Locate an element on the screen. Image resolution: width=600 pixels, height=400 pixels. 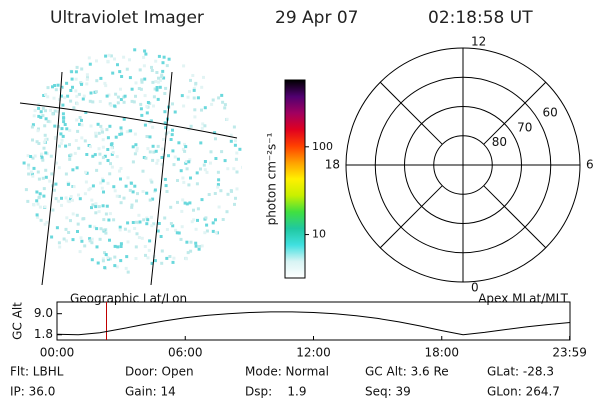
info-field: GC Alt: 3.6 Re is located at coordinates (407, 372).